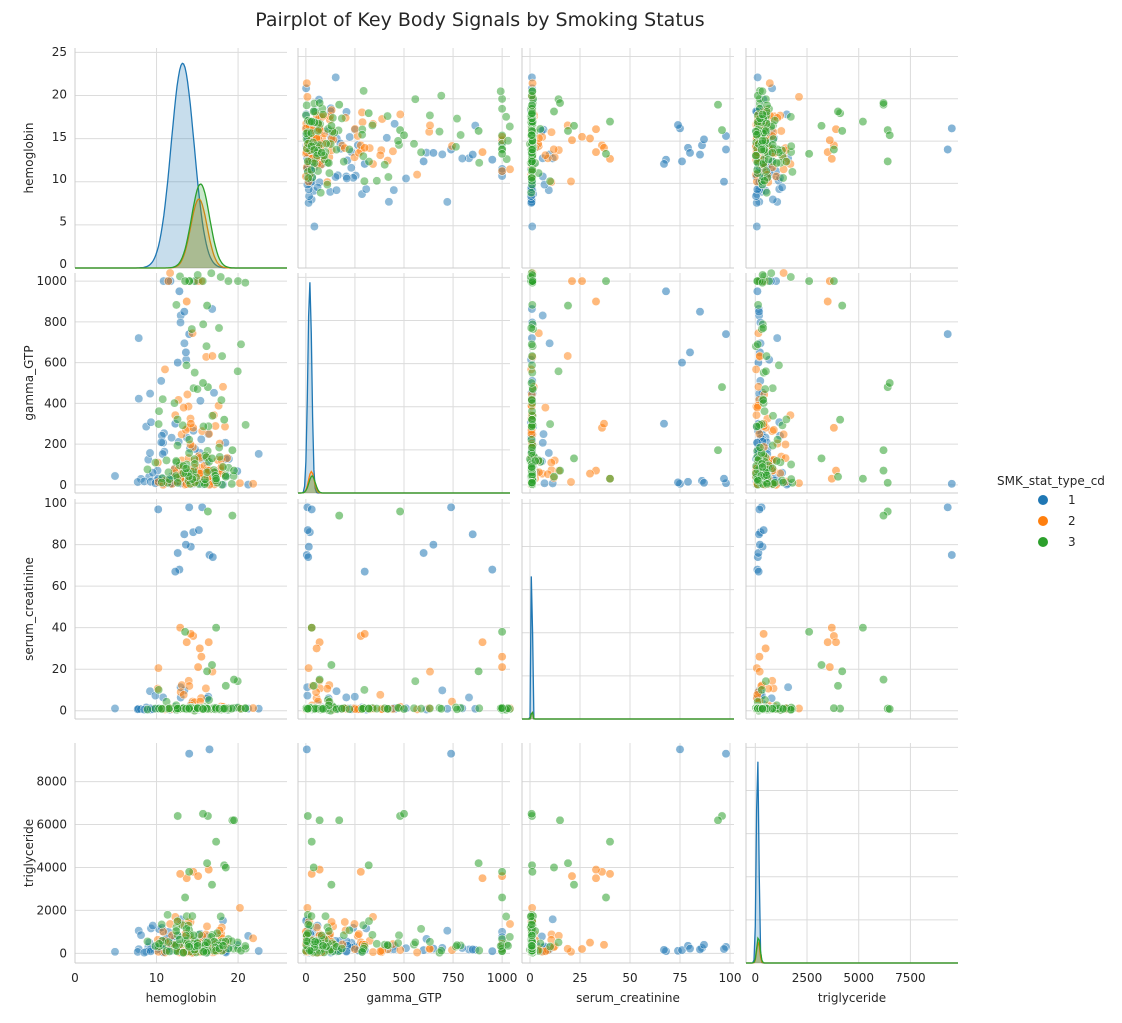 This screenshot has width=1122, height=1023. I want to click on y-tick-label: 5, so click(63, 222).